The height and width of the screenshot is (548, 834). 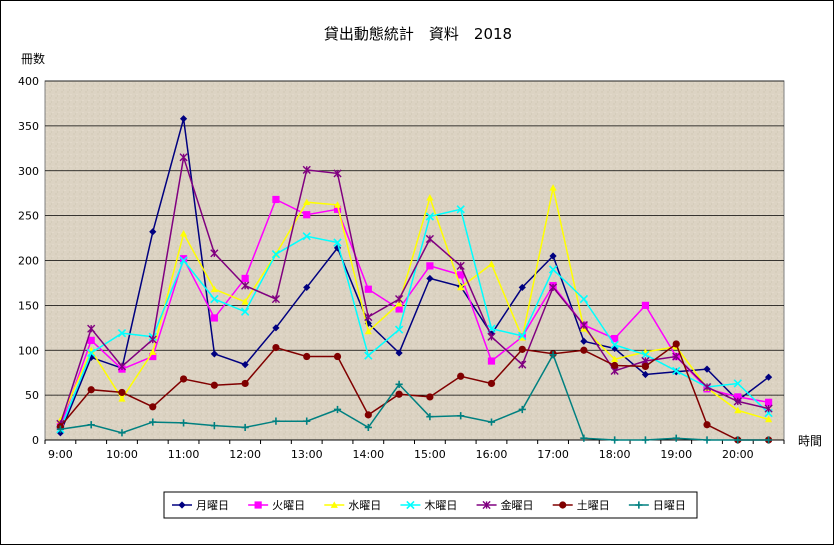 What do you see at coordinates (28, 171) in the screenshot?
I see `y-tick-label: 300` at bounding box center [28, 171].